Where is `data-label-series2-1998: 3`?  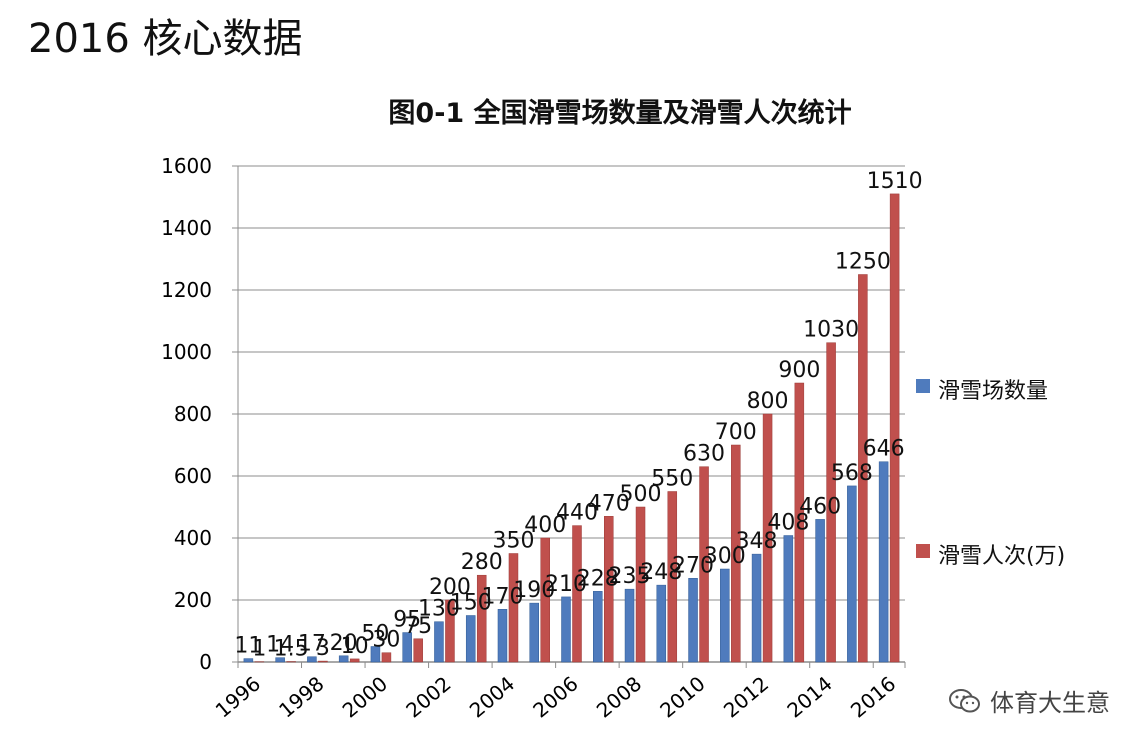 data-label-series2-1998: 3 is located at coordinates (323, 648).